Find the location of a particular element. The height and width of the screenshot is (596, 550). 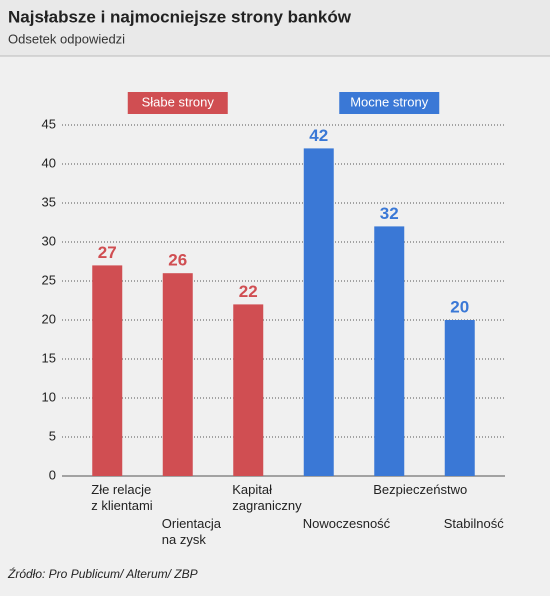

chart-subtitle: Odsetek odpowiedzi is located at coordinates (66, 38).